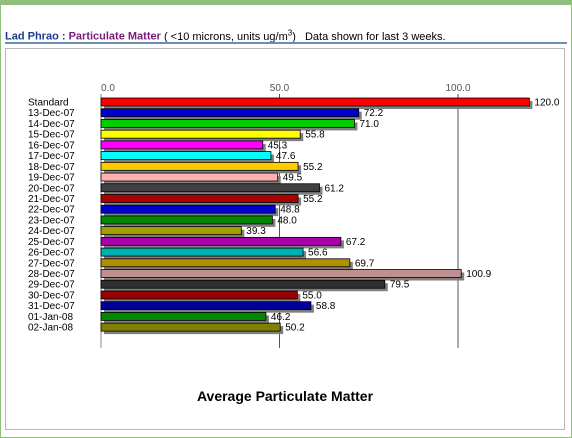 The height and width of the screenshot is (438, 572). I want to click on data-label: 100.9, so click(478, 274).